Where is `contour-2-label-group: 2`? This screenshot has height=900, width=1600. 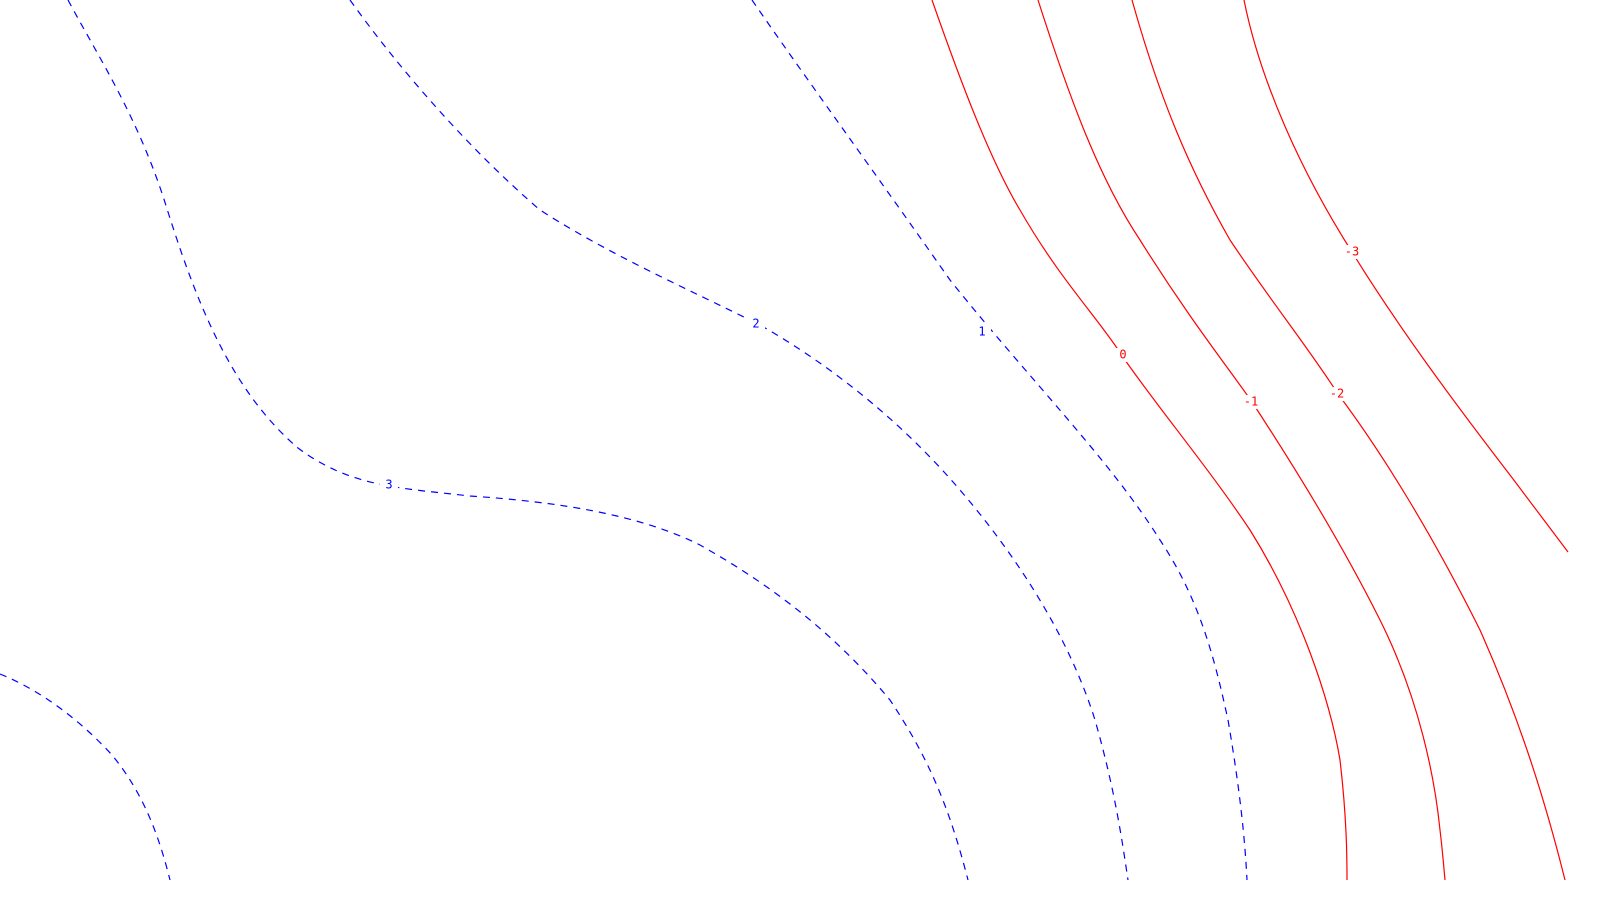 contour-2-label-group: 2 is located at coordinates (756, 324).